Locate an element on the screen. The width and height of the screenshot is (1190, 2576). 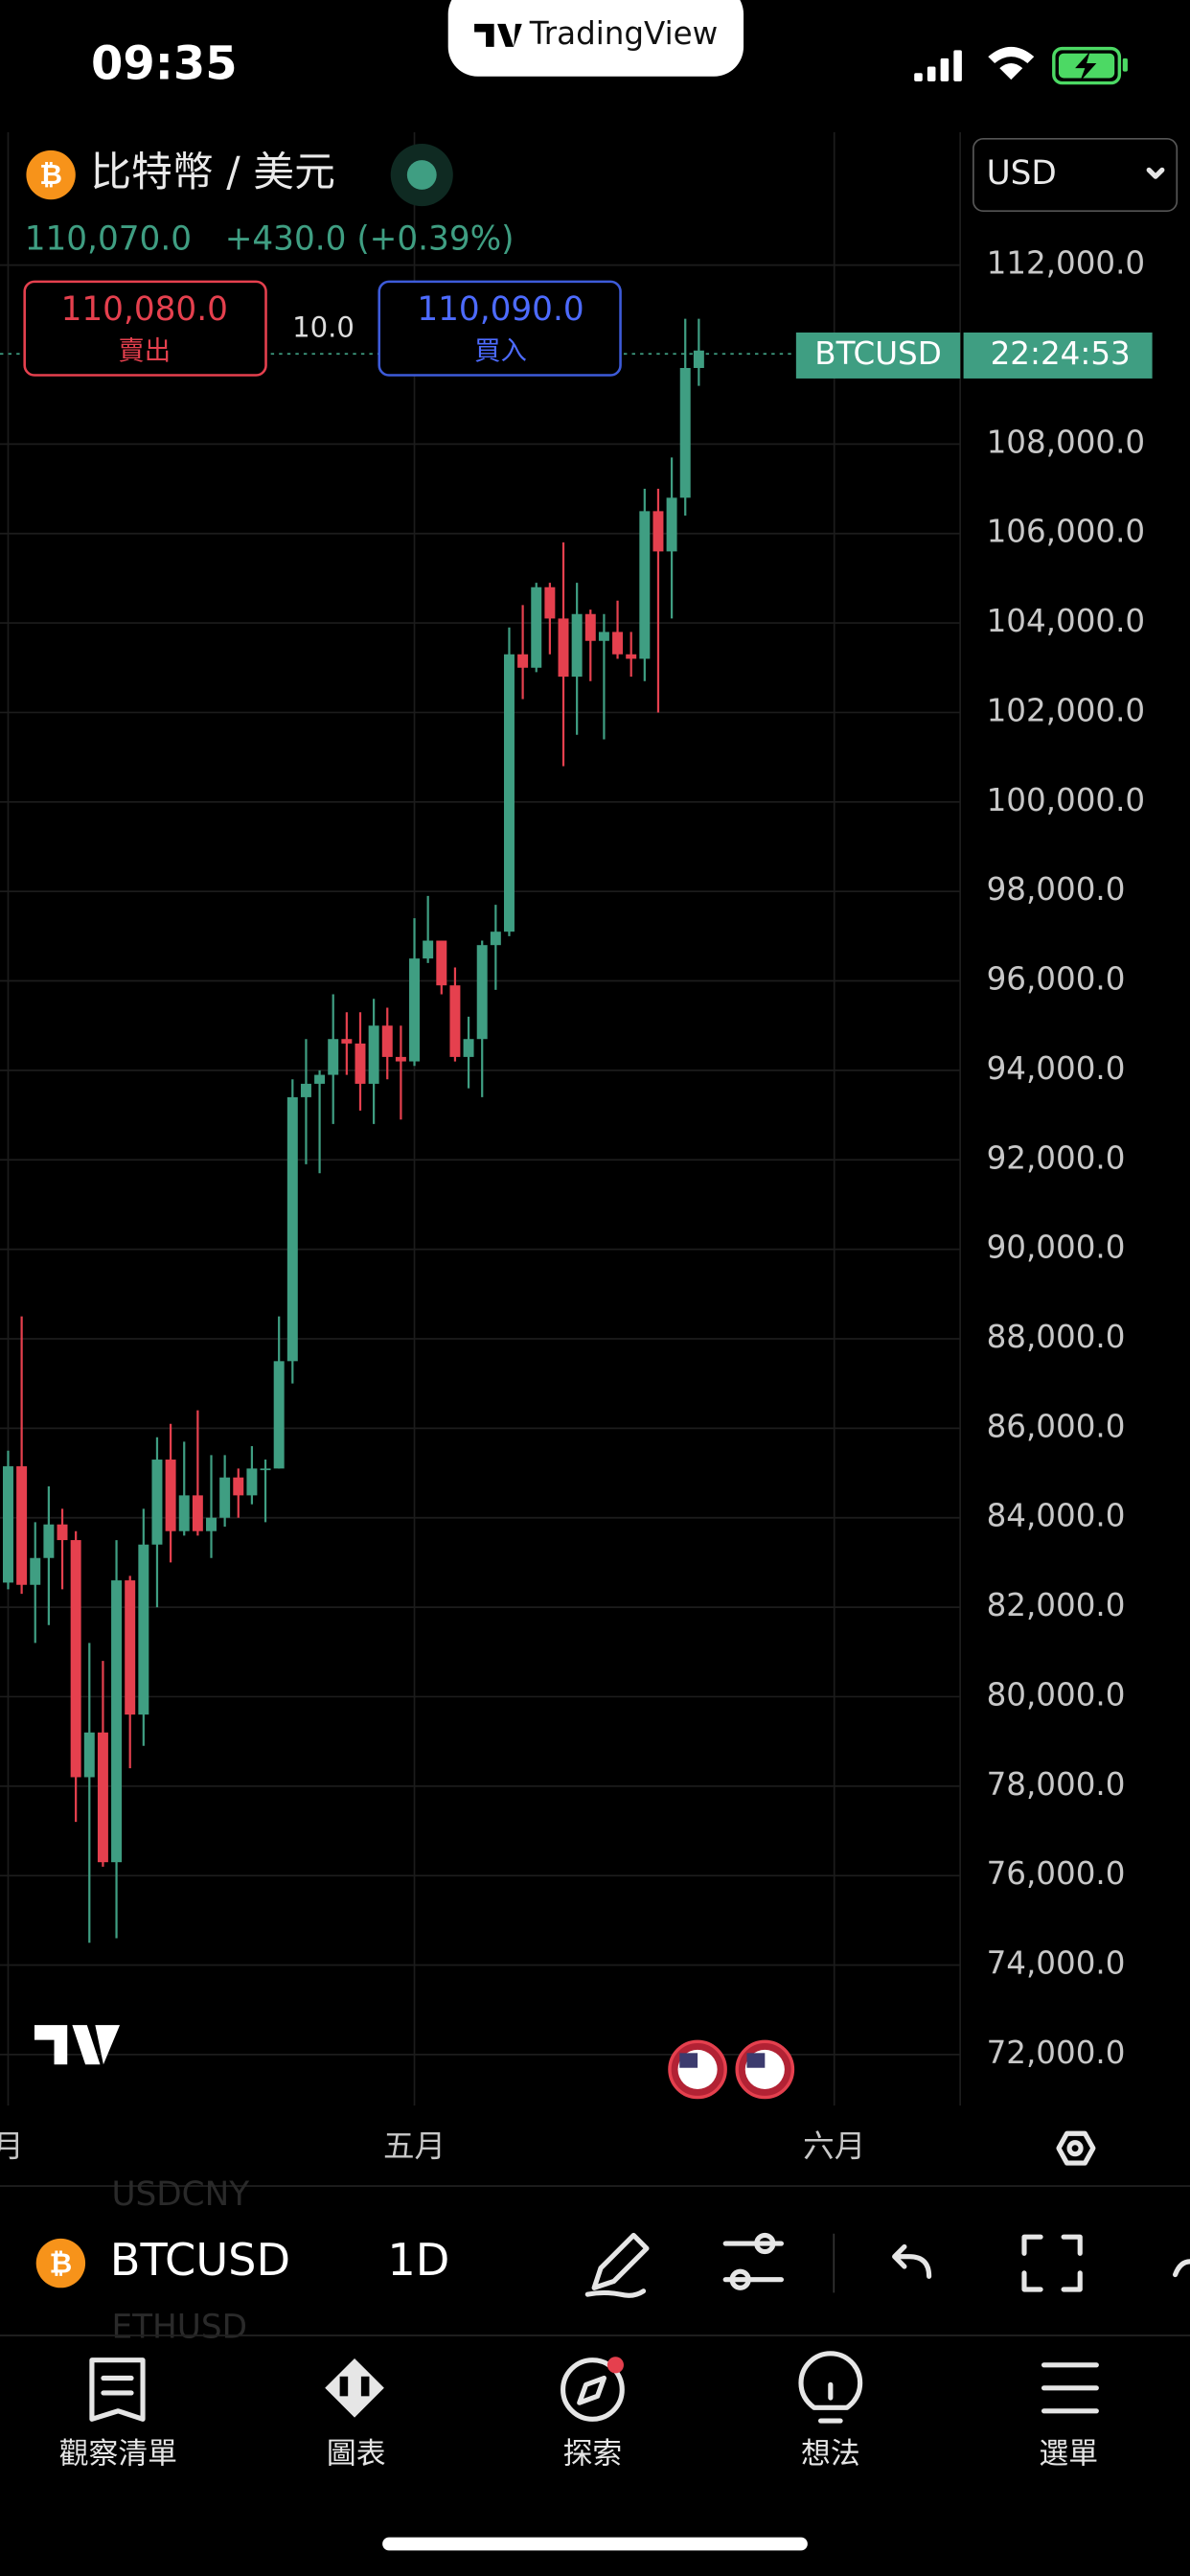
sell-label: 賣出 is located at coordinates (144, 351).